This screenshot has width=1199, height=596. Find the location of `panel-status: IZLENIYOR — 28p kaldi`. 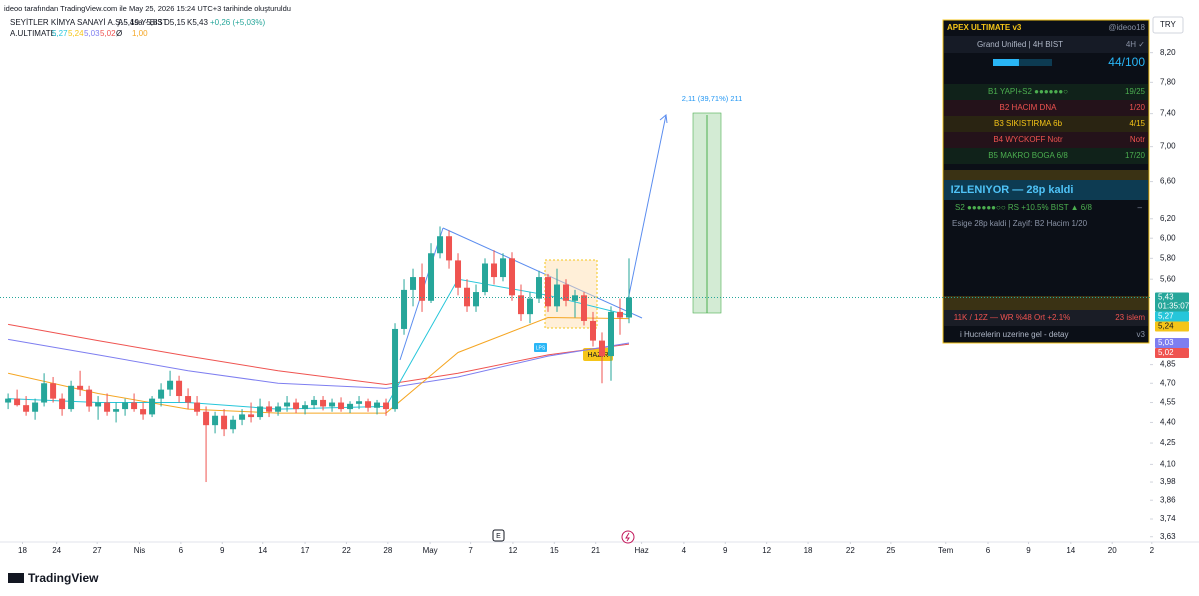

panel-status: IZLENIYOR — 28p kaldi is located at coordinates (1012, 190).